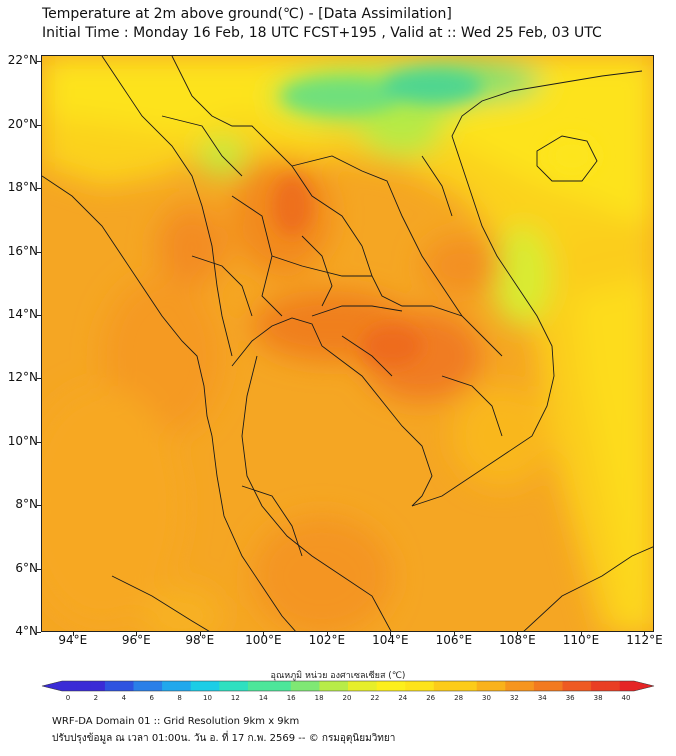 The width and height of the screenshot is (676, 756). Describe the element at coordinates (22, 313) in the screenshot. I see `lat-tick-label: 14°N` at that location.